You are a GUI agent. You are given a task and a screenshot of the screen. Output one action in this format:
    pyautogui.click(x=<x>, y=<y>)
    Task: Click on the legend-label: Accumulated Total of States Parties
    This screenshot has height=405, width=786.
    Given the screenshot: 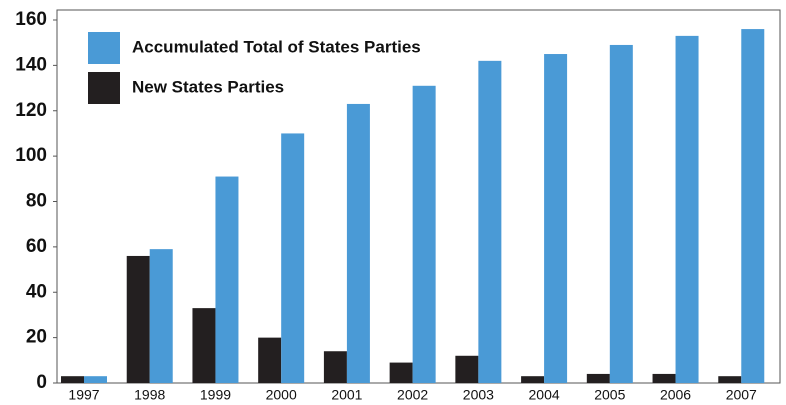 What is the action you would take?
    pyautogui.click(x=276, y=46)
    